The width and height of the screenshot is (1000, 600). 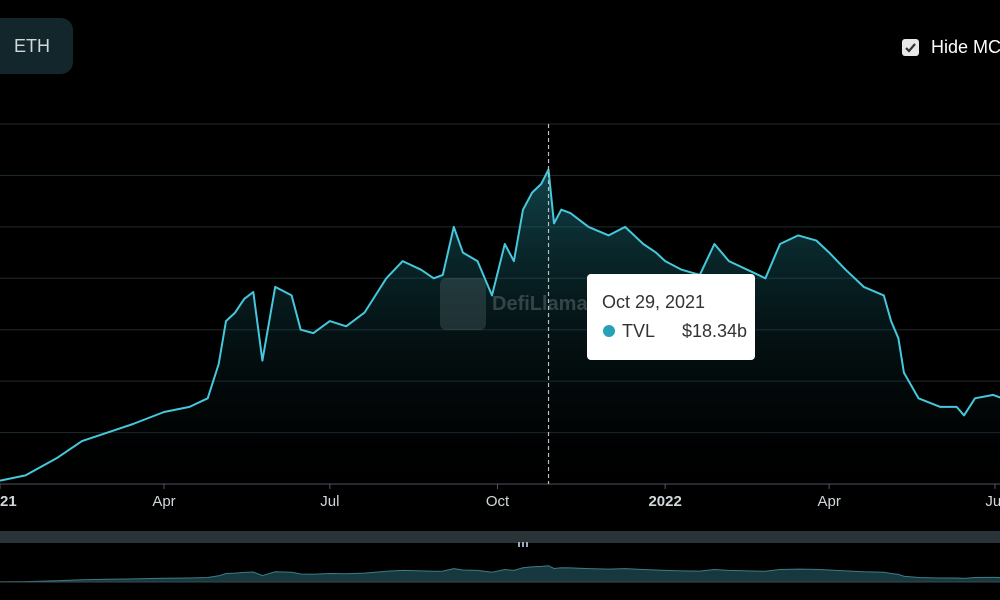 I want to click on checkbox, so click(x=910, y=47).